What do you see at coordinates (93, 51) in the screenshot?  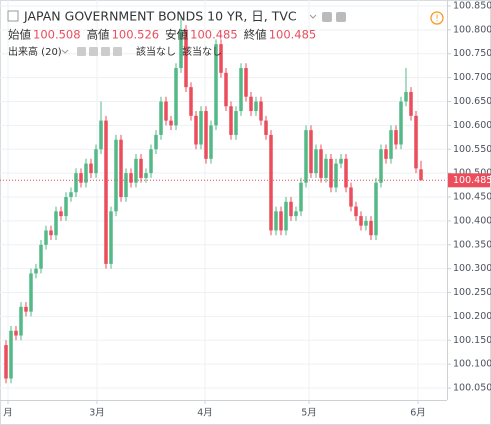 I see `volume-settings-icon` at bounding box center [93, 51].